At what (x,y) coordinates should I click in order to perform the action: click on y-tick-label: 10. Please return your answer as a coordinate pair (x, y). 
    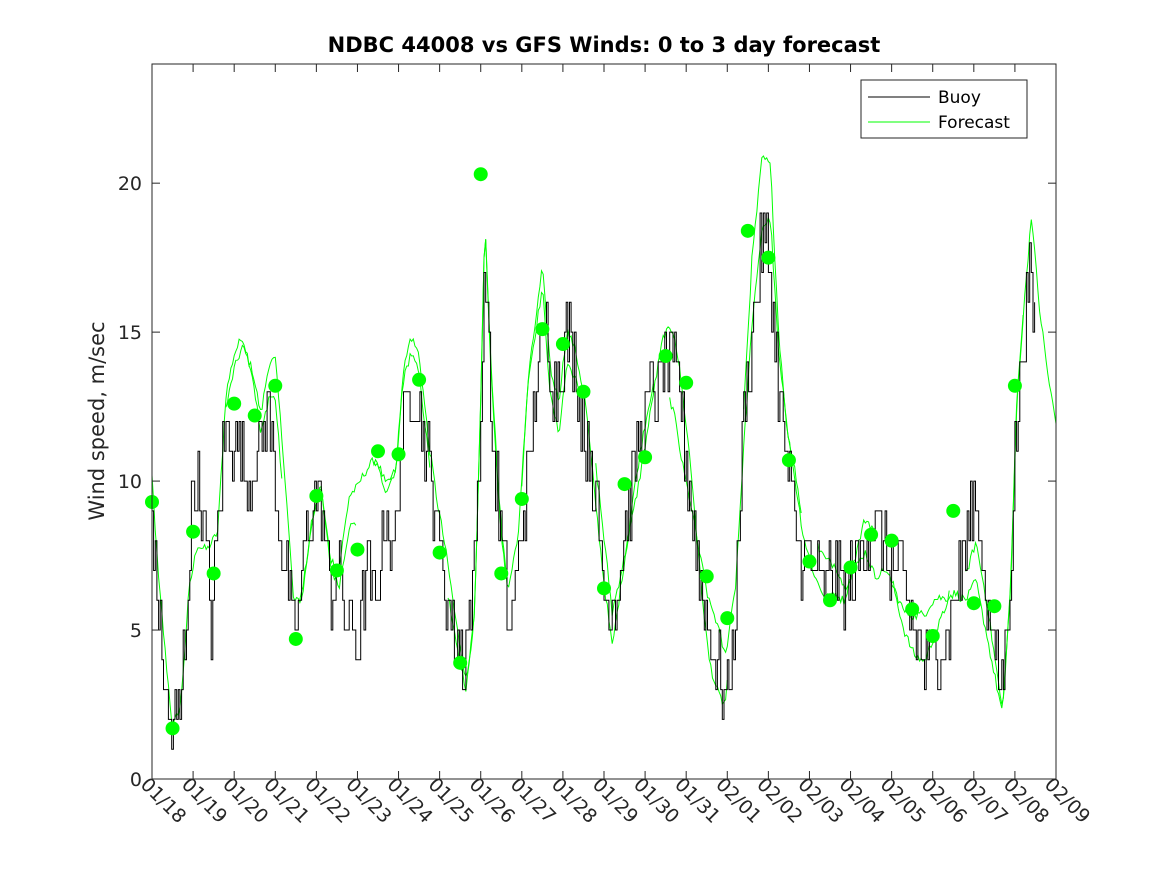
    Looking at the image, I should click on (130, 482).